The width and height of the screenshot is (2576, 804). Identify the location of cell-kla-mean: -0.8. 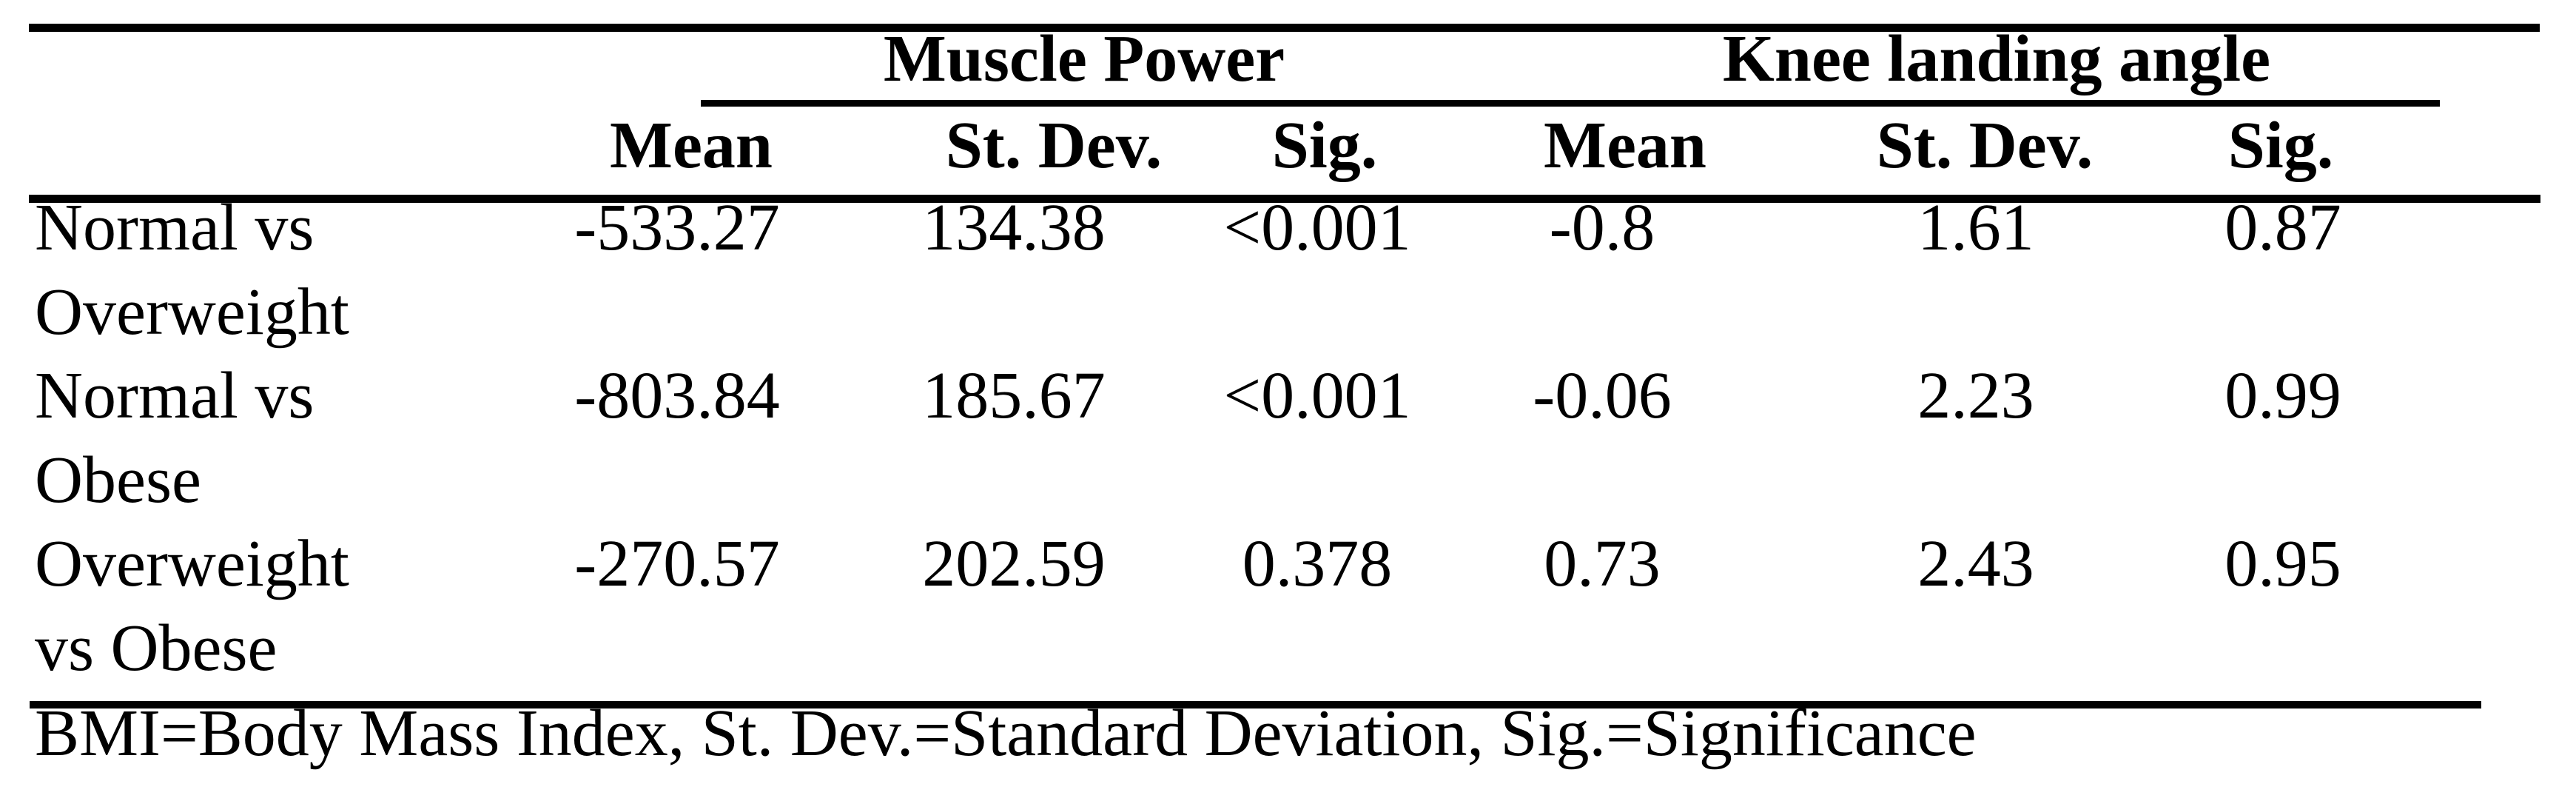
(1602, 227).